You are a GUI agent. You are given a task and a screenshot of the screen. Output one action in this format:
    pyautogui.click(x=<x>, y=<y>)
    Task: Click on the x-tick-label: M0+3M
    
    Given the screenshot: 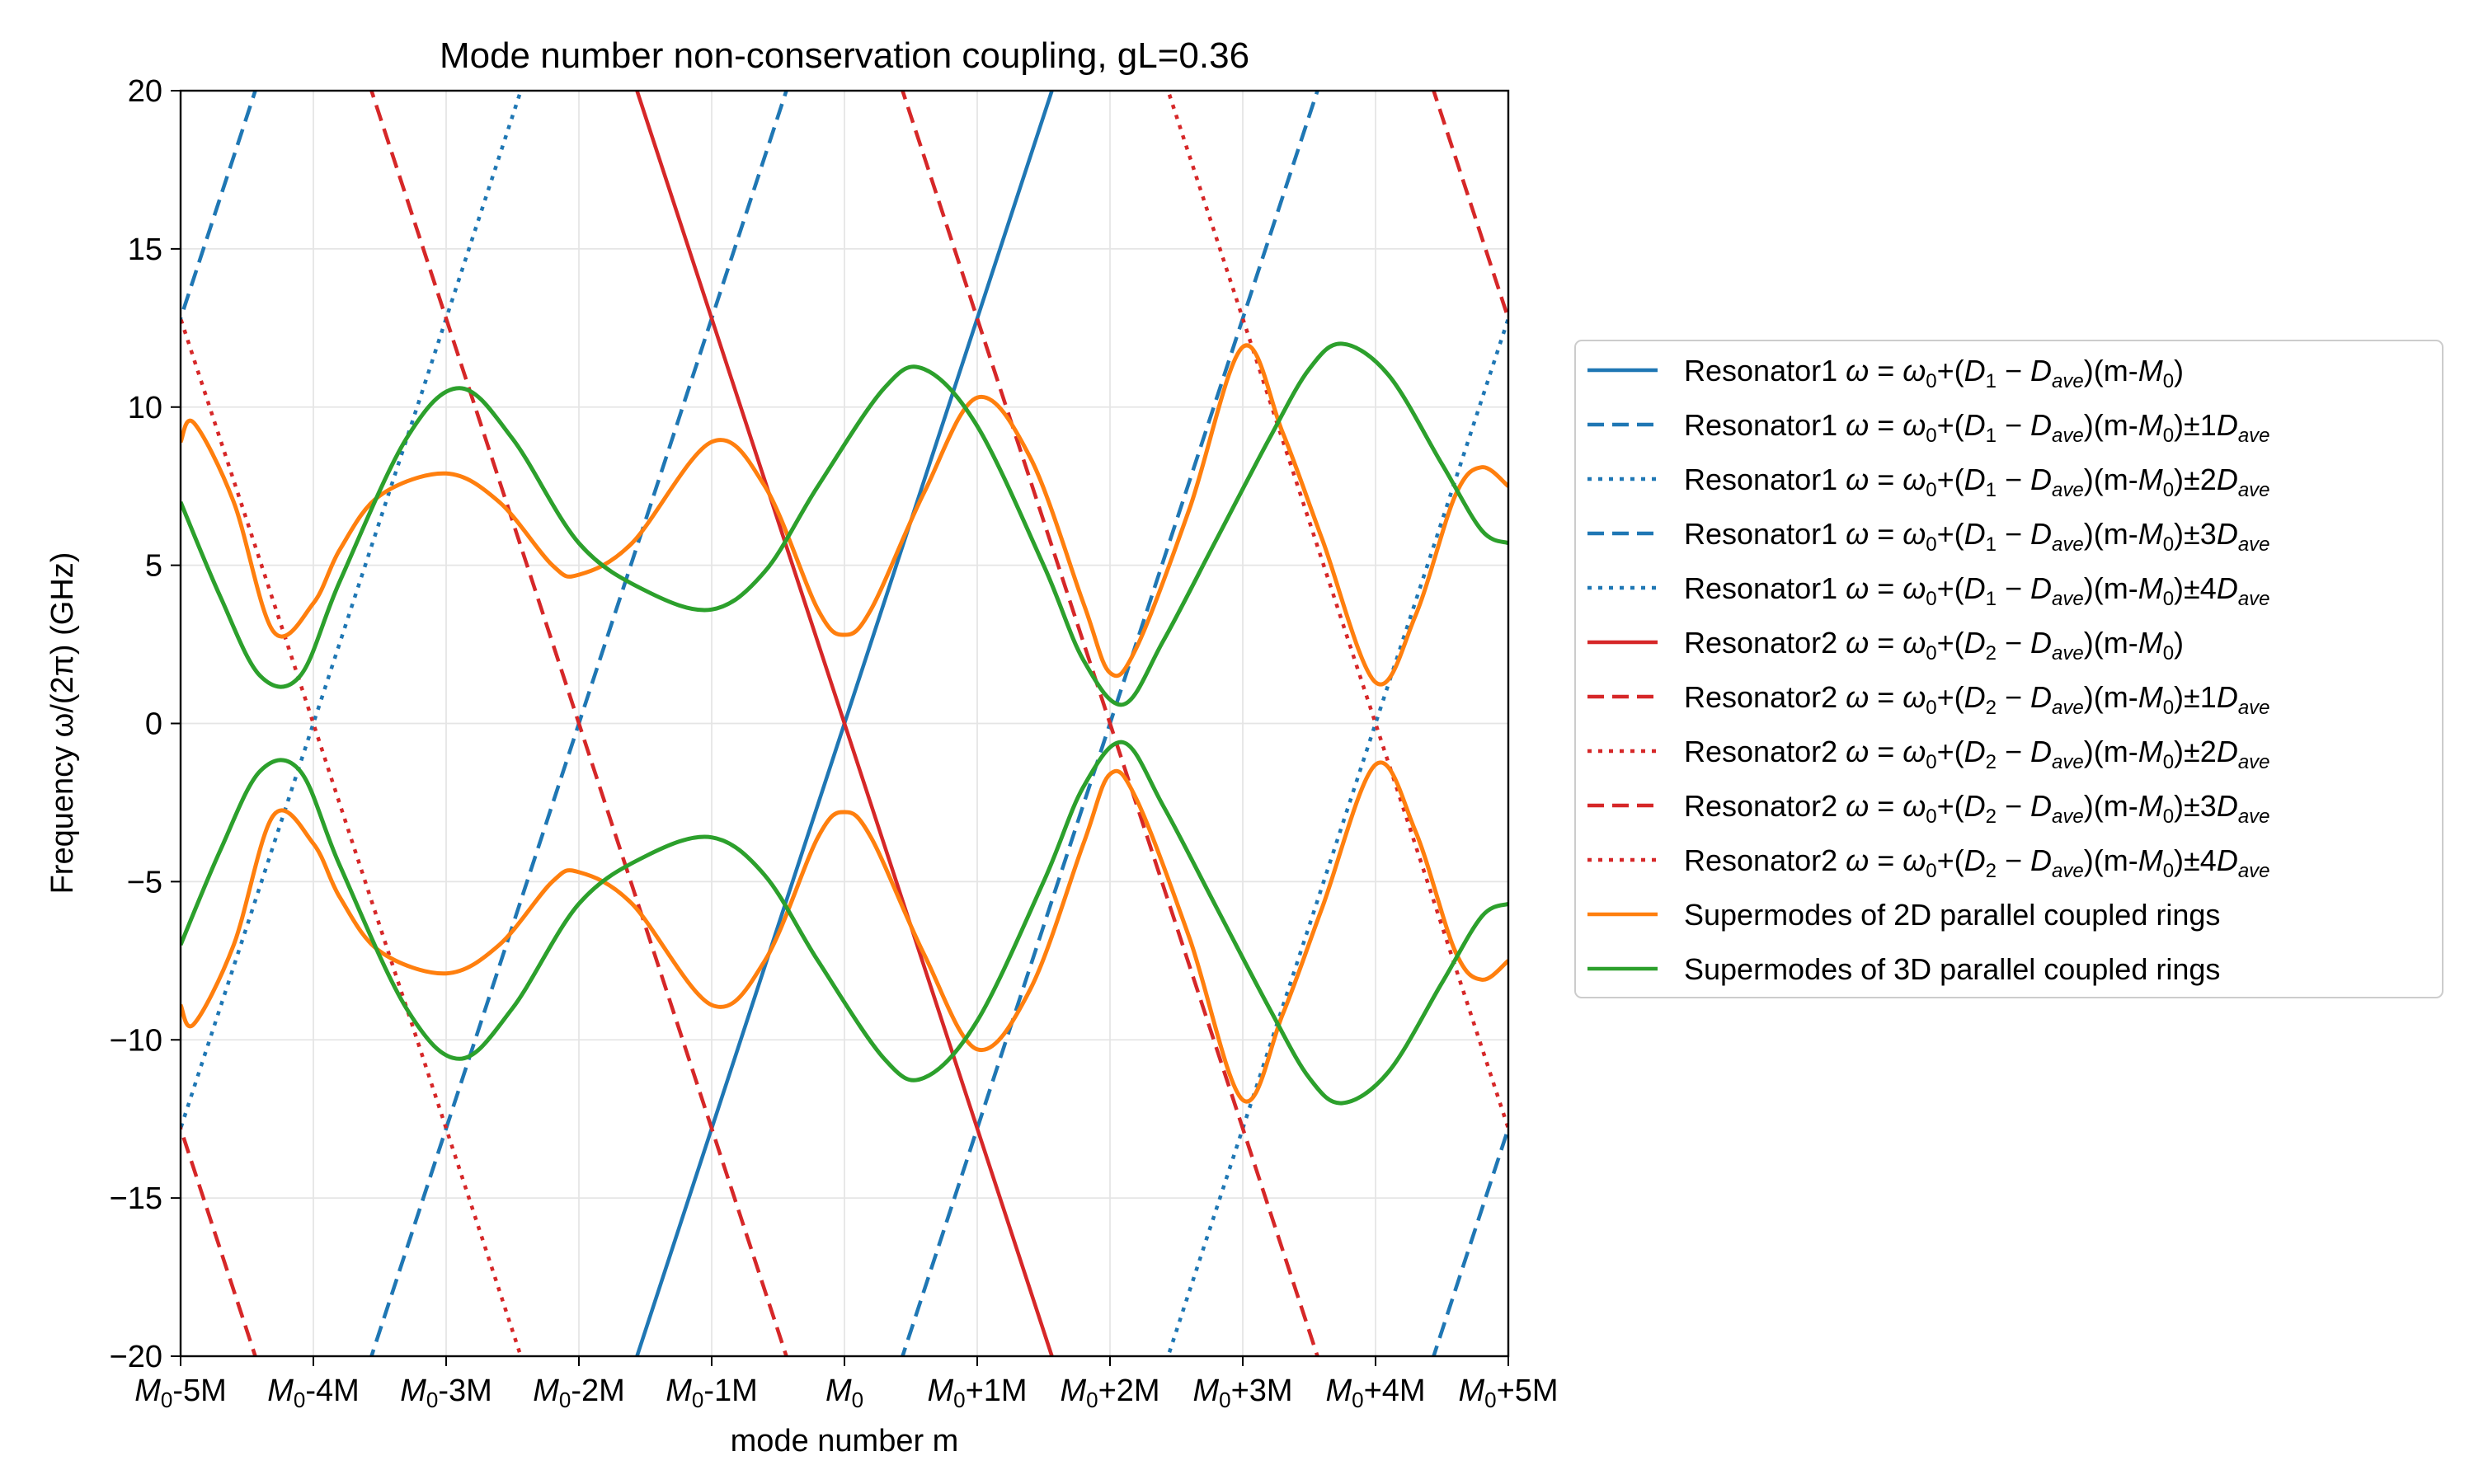 What is the action you would take?
    pyautogui.click(x=1242, y=1393)
    